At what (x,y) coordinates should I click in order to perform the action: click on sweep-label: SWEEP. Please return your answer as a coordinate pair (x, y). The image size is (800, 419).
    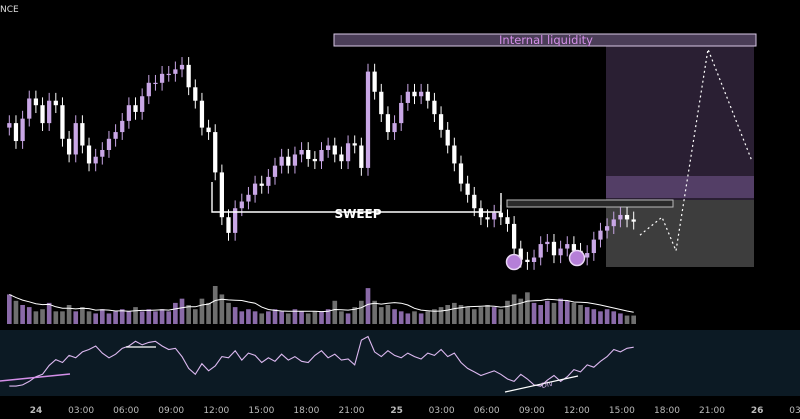
    Looking at the image, I should click on (357, 214).